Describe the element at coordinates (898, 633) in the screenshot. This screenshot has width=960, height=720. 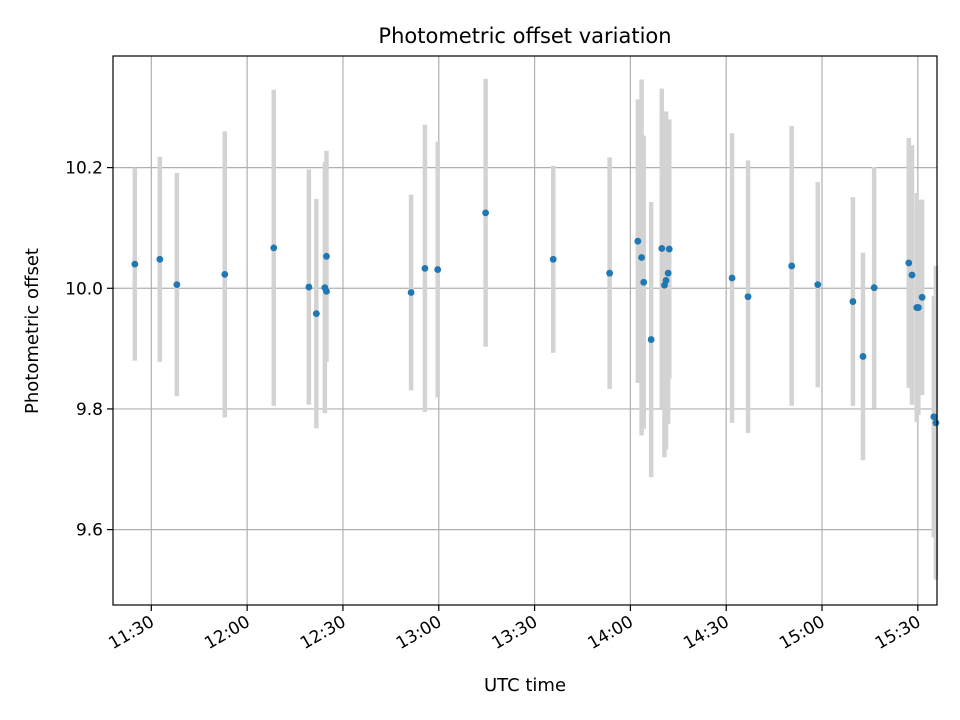
I see `x-tick-label: 15:30` at that location.